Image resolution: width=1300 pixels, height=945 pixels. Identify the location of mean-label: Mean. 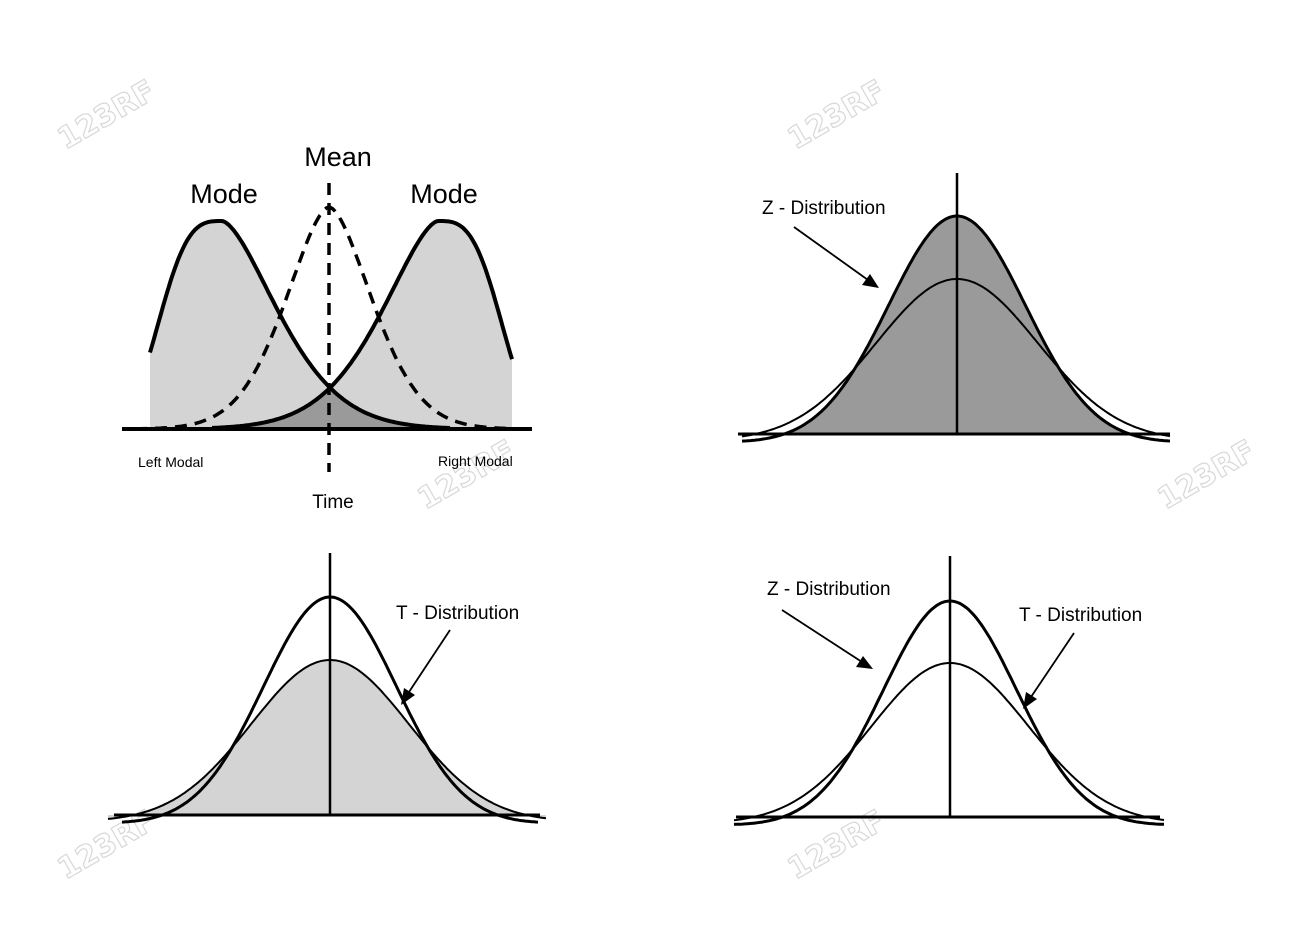
(338, 157).